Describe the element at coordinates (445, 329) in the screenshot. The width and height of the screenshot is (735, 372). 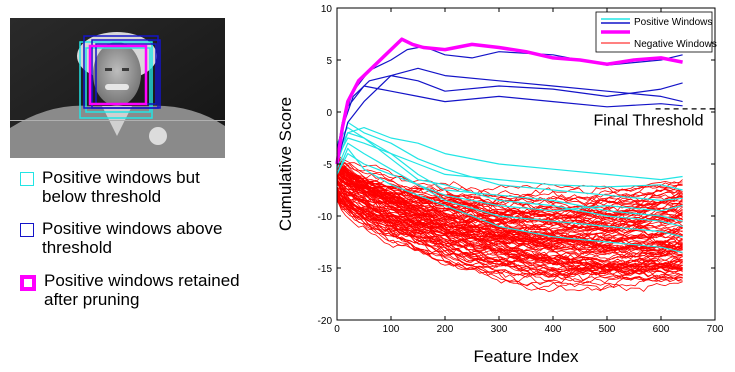
I see `x-tick-label: 200` at that location.